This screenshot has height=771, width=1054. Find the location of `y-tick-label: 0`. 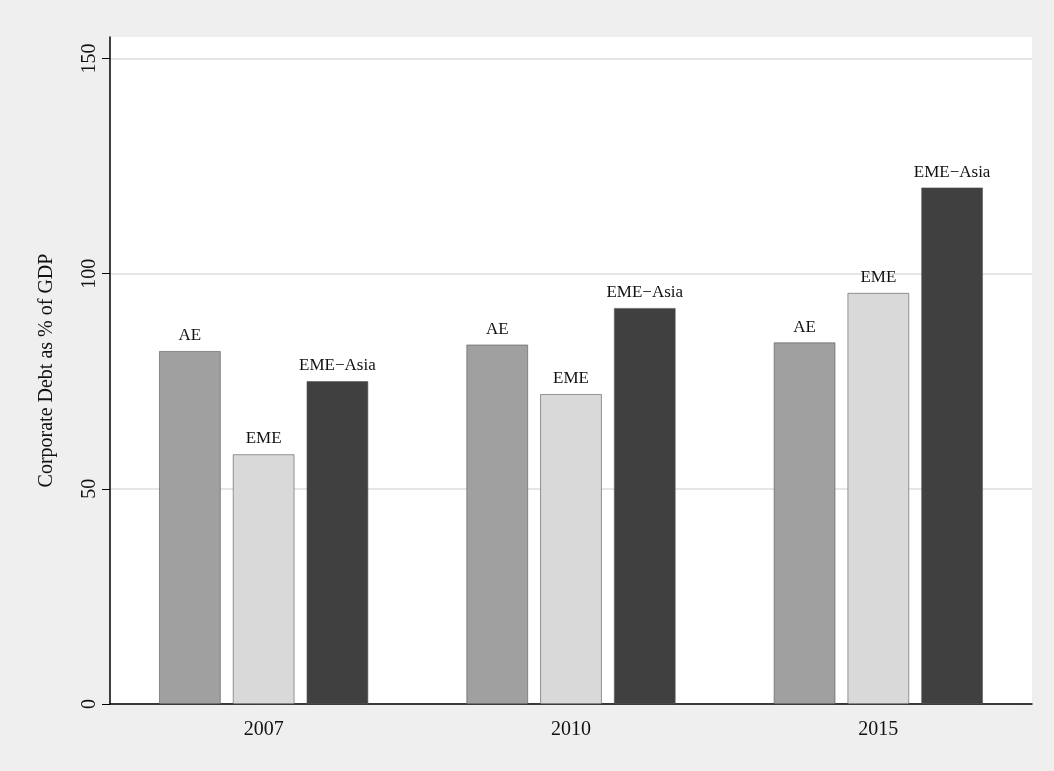

y-tick-label: 0 is located at coordinates (88, 704).